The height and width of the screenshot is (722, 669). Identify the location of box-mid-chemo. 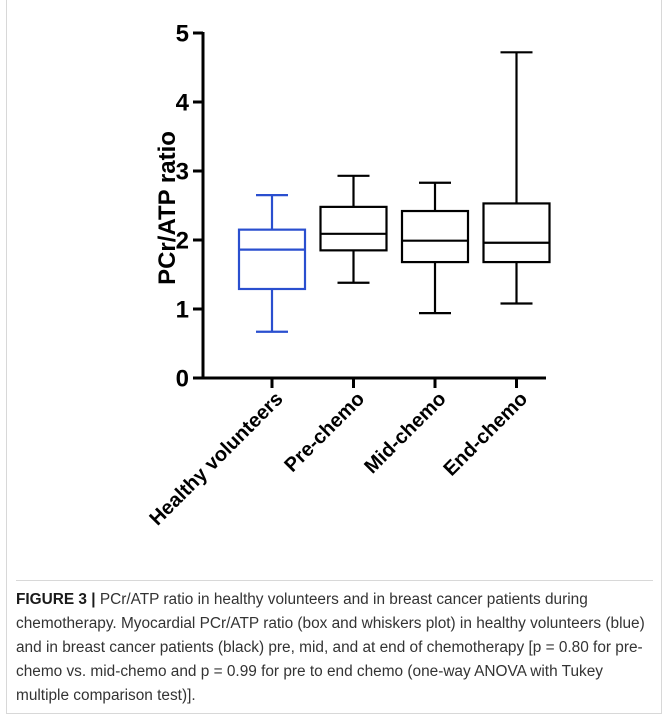
(435, 248).